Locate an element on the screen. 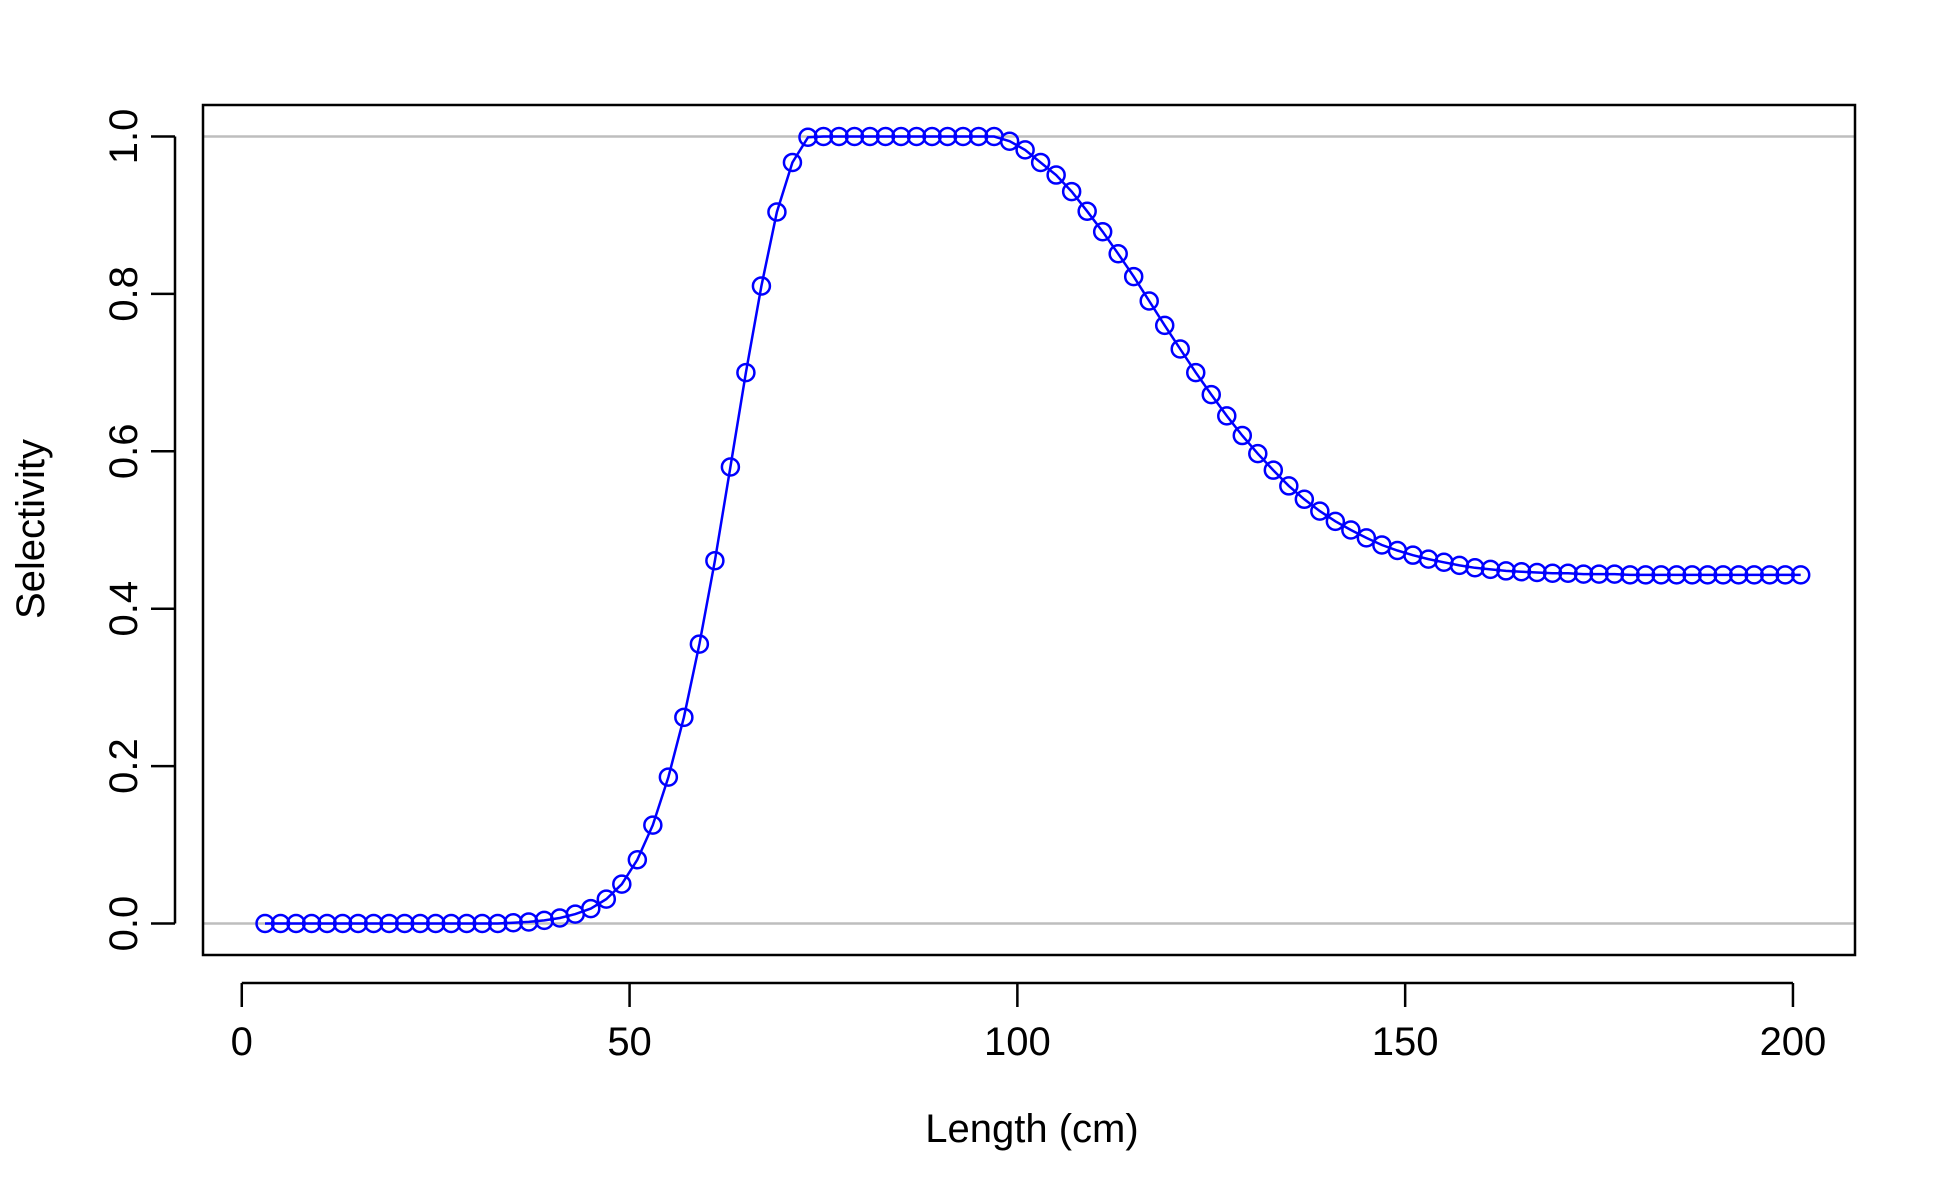 This screenshot has height=1200, width=1950. y-tick-label: 1.0 is located at coordinates (124, 137).